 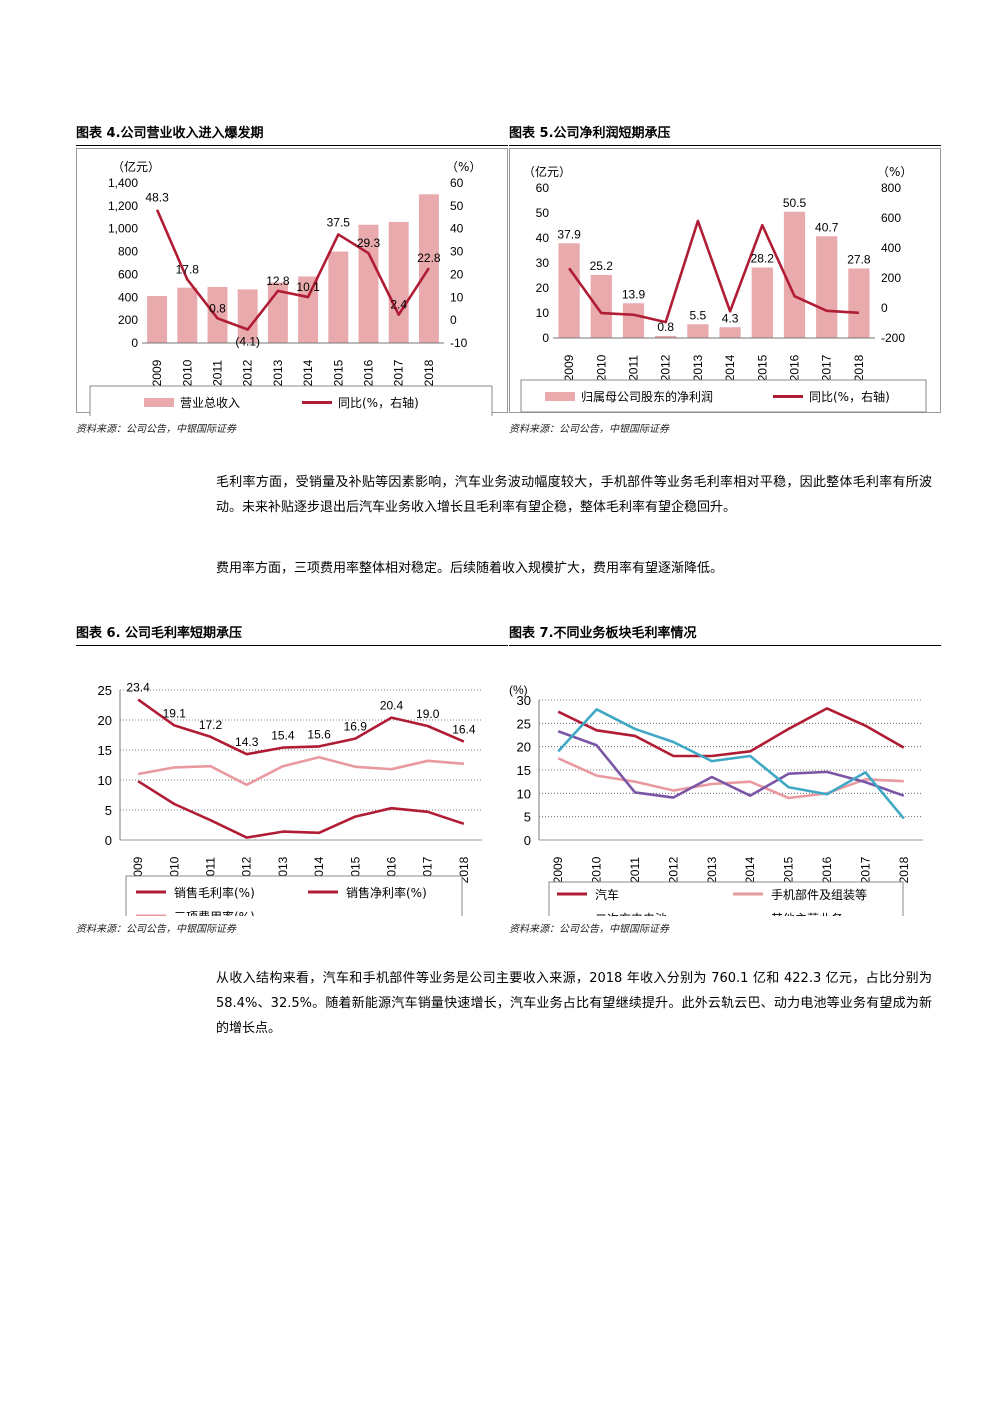 What do you see at coordinates (308, 372) in the screenshot?
I see `x-tick-label: 2014` at bounding box center [308, 372].